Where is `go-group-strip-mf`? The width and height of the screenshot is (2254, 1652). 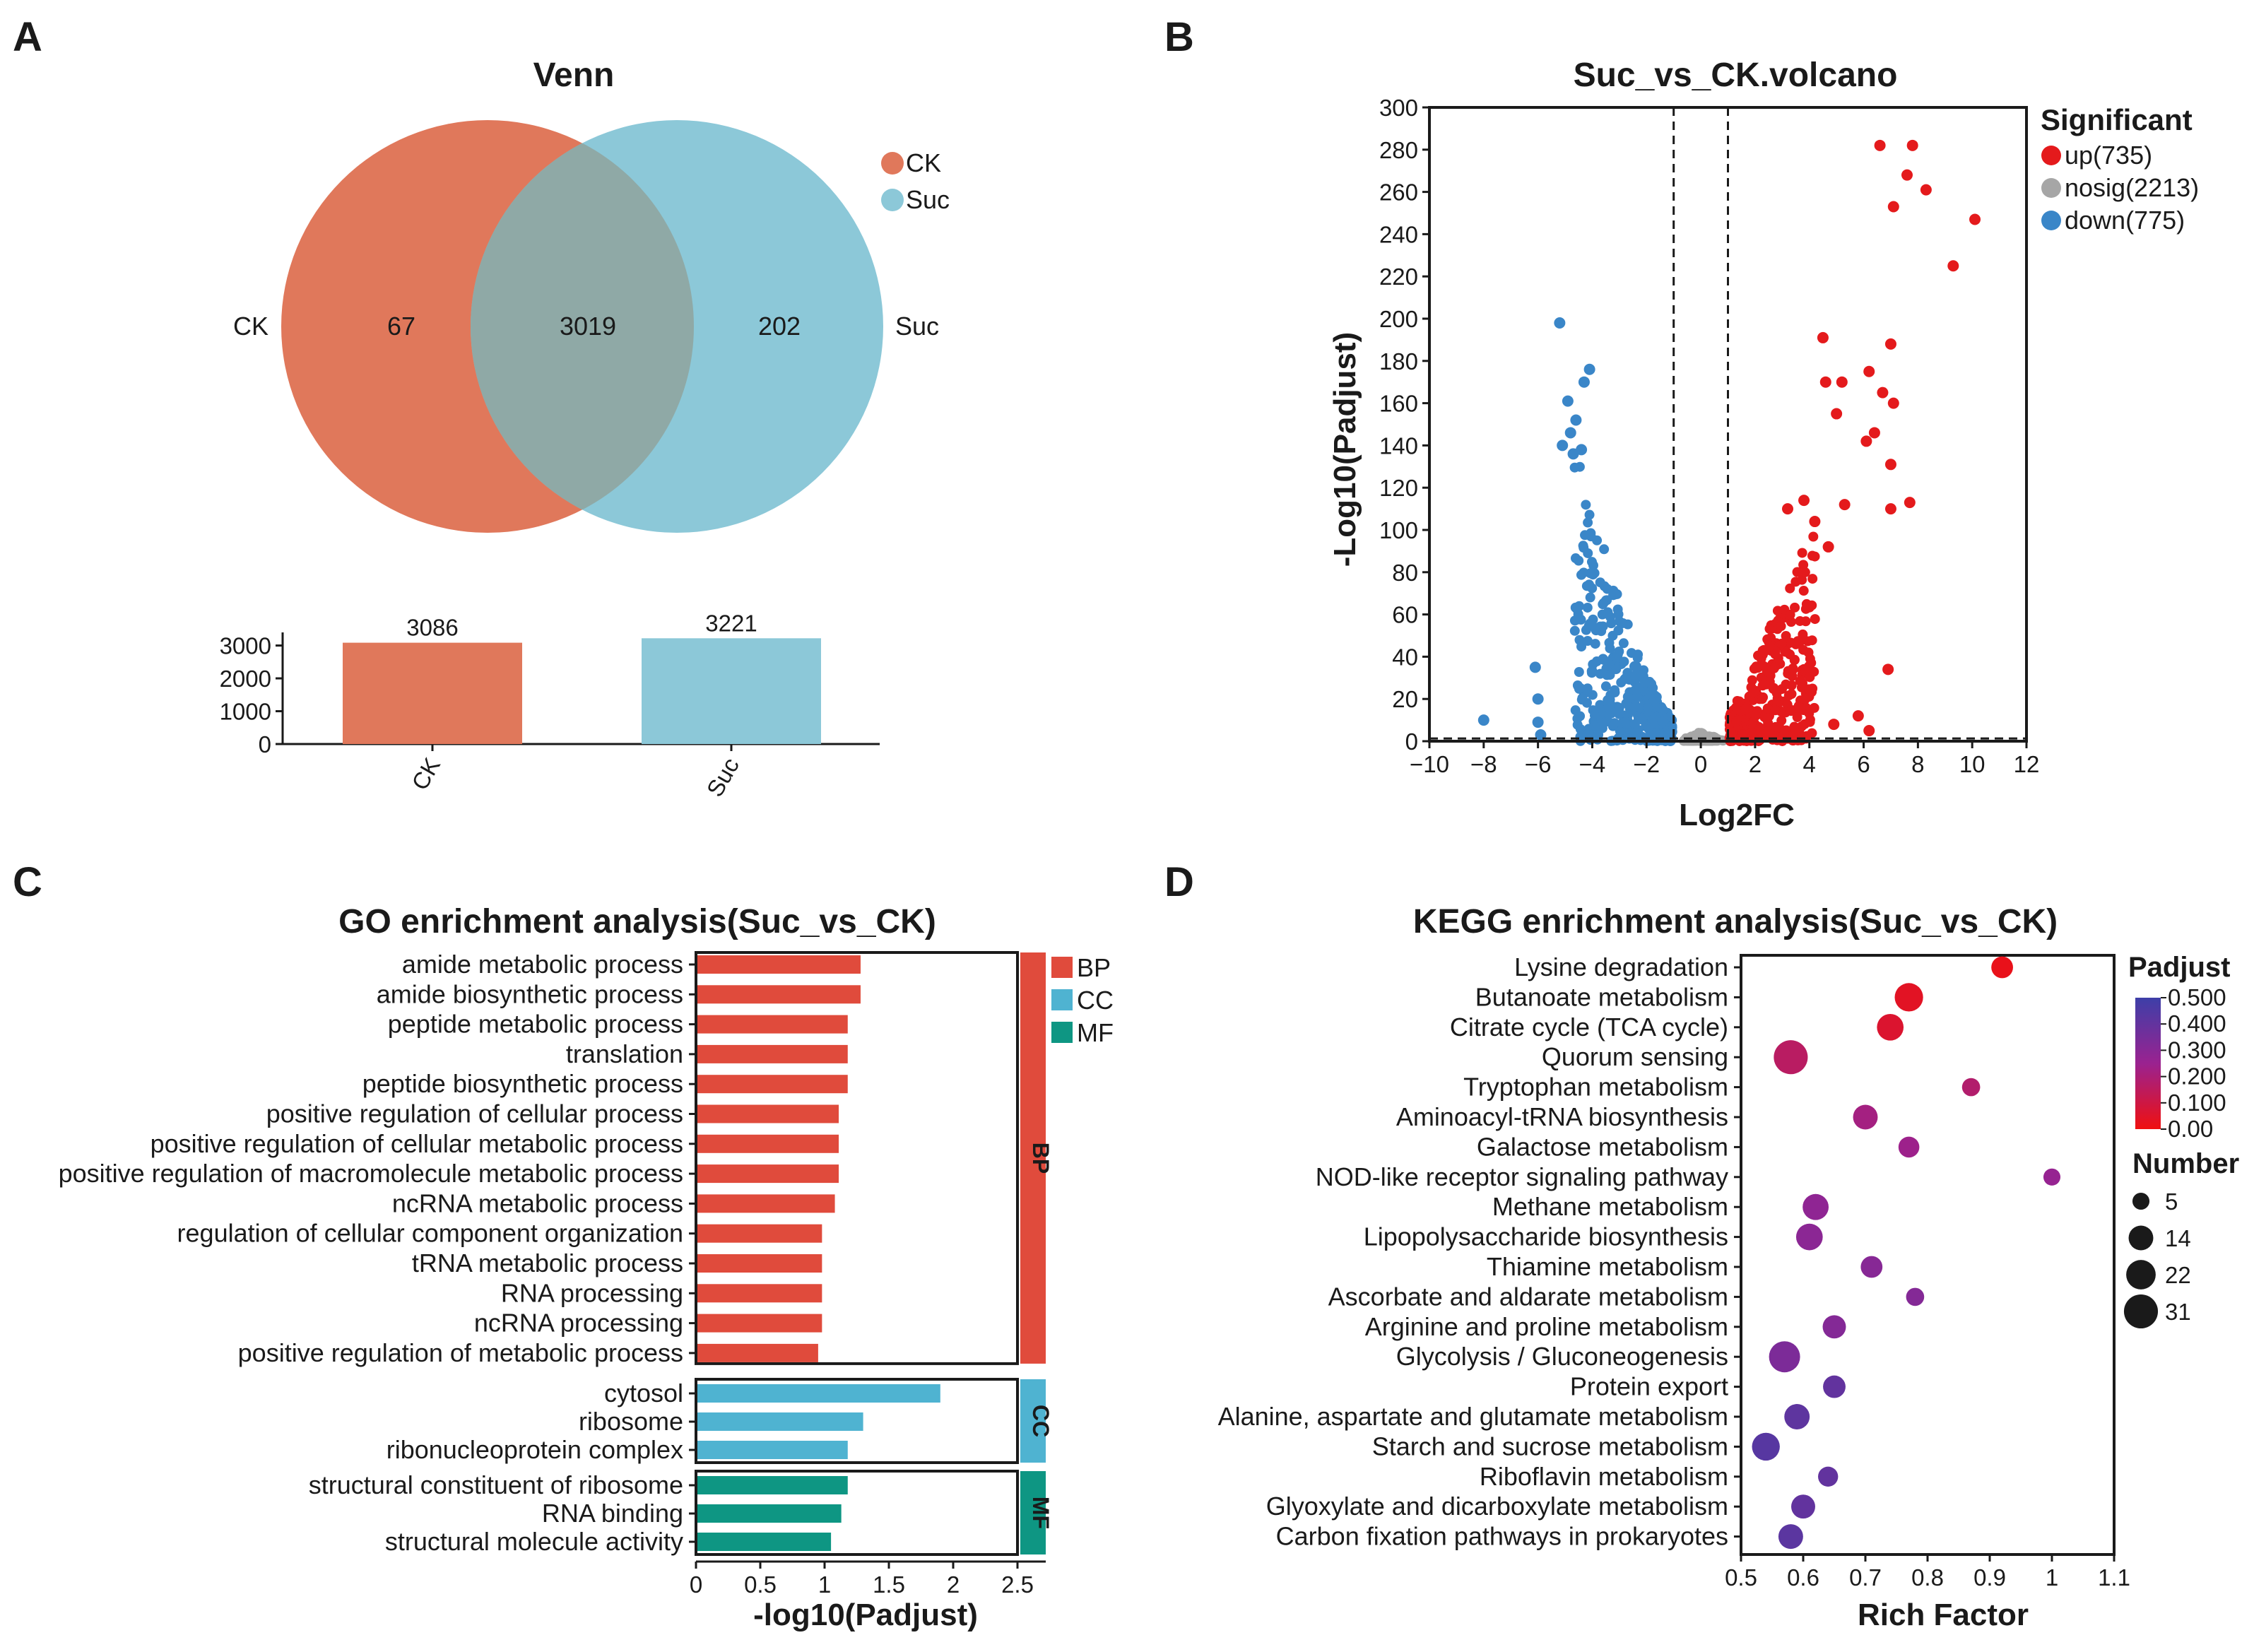
go-group-strip-mf is located at coordinates (1033, 1512).